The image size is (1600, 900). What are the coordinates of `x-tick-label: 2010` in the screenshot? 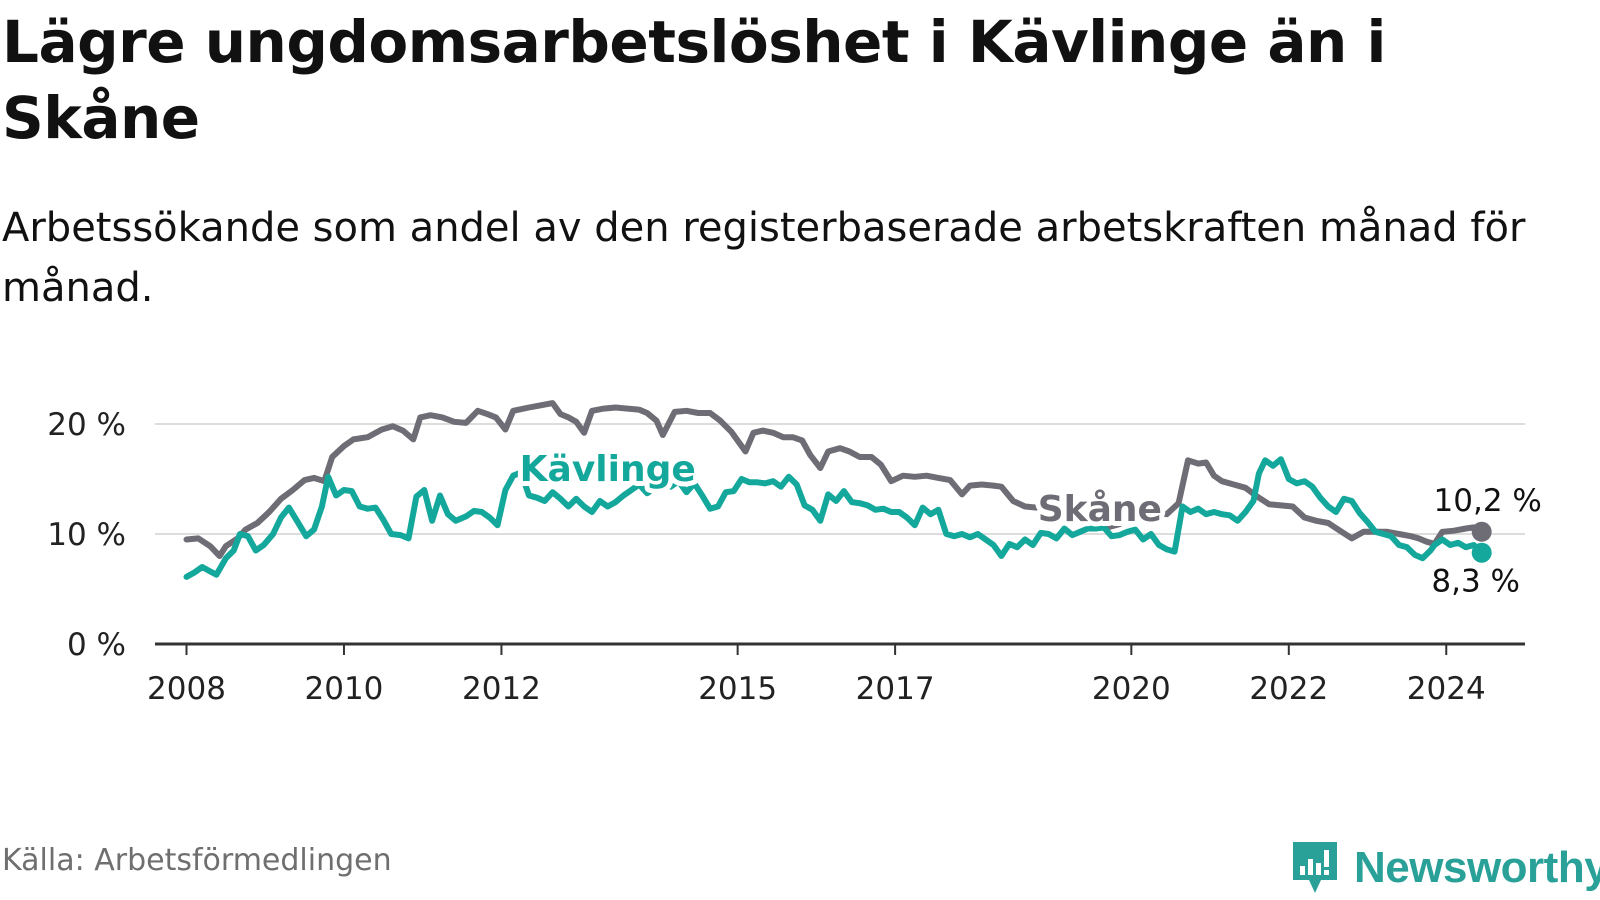 It's located at (344, 689).